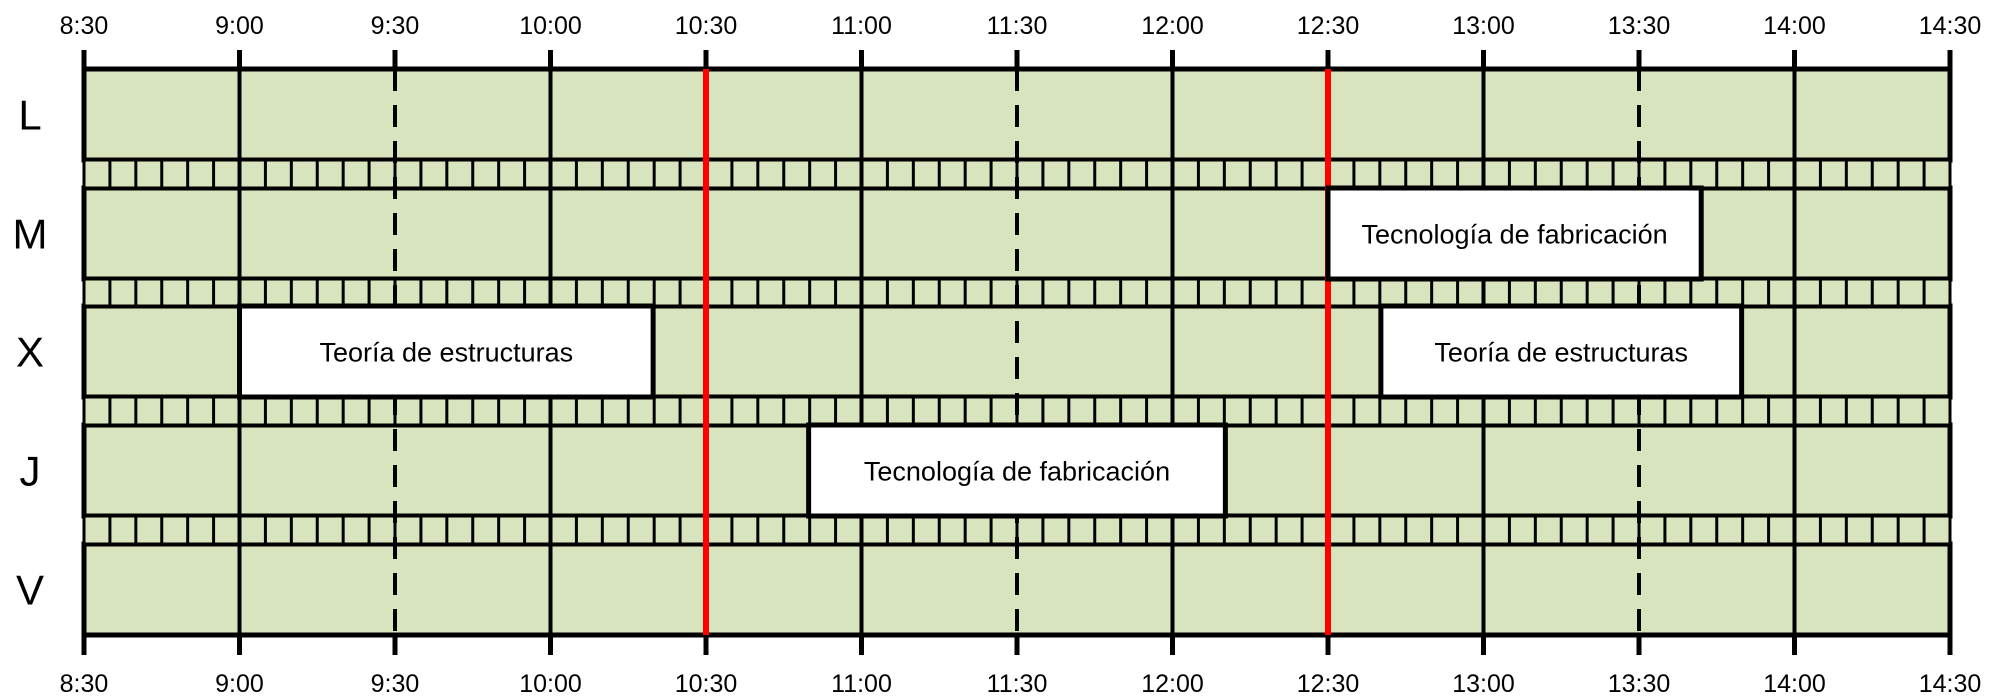 The image size is (1994, 697). What do you see at coordinates (1639, 26) in the screenshot?
I see `time-label-top: 13:30` at bounding box center [1639, 26].